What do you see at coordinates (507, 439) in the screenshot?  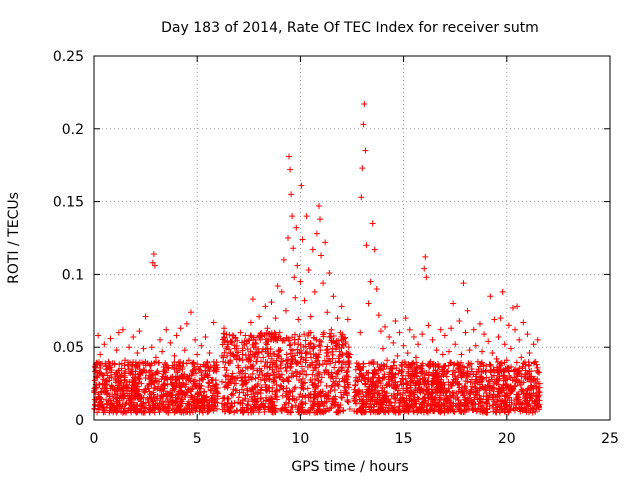 I see `x-tick-label: 20` at bounding box center [507, 439].